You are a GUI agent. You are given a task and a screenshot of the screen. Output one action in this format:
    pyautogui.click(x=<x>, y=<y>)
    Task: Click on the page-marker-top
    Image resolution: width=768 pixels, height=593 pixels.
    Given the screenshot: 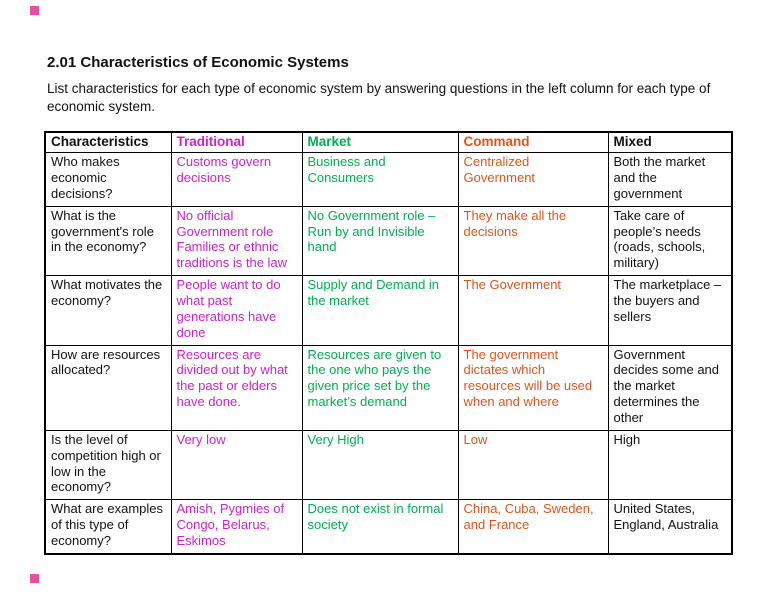 What is the action you would take?
    pyautogui.click(x=34, y=10)
    